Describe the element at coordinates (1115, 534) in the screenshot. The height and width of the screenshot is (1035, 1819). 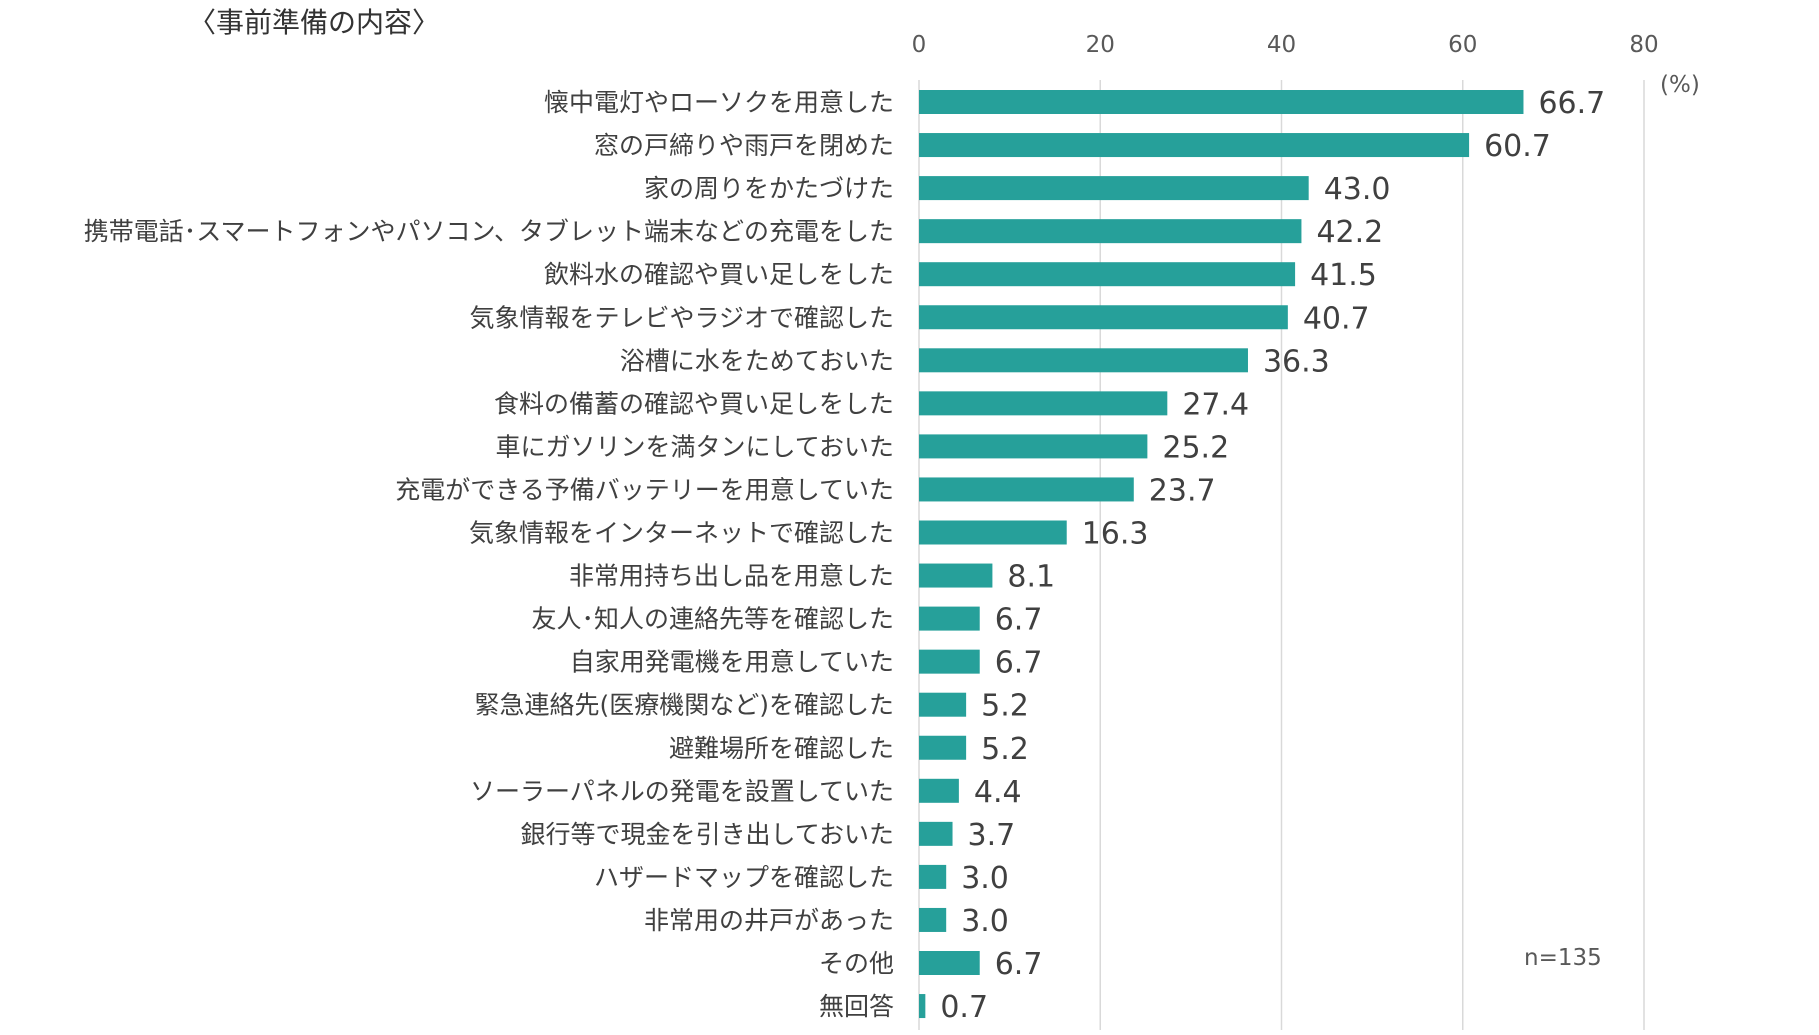
I see `data-label: 16.3` at that location.